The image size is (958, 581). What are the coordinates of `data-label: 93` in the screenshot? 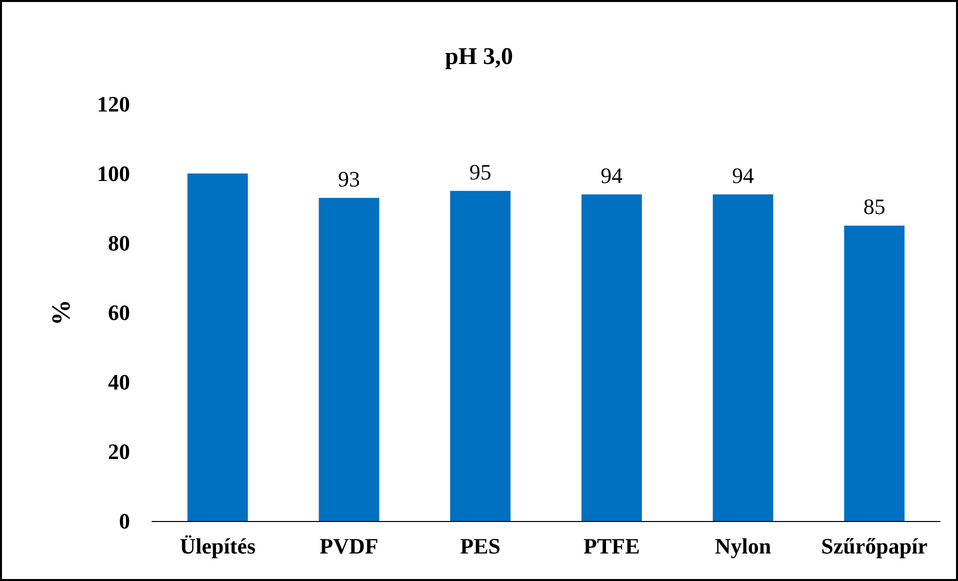 It's located at (349, 179).